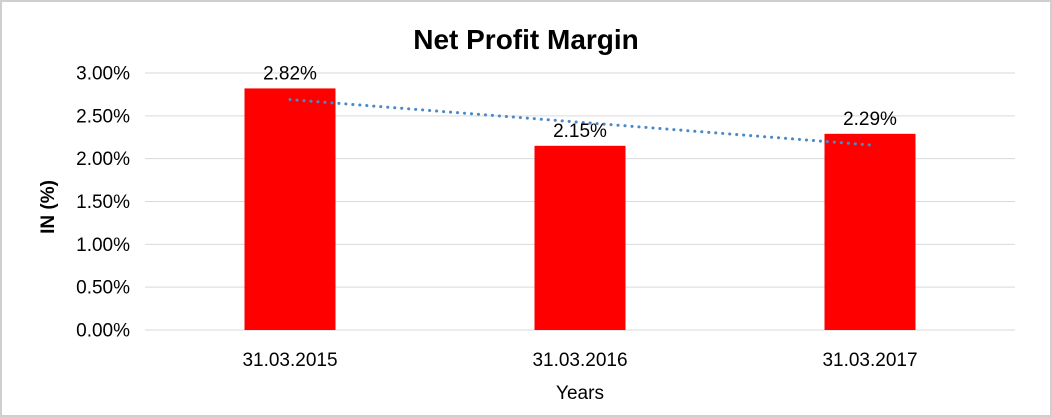 The image size is (1052, 417). Describe the element at coordinates (526, 39) in the screenshot. I see `chart-title: Net Profit Margin` at that location.